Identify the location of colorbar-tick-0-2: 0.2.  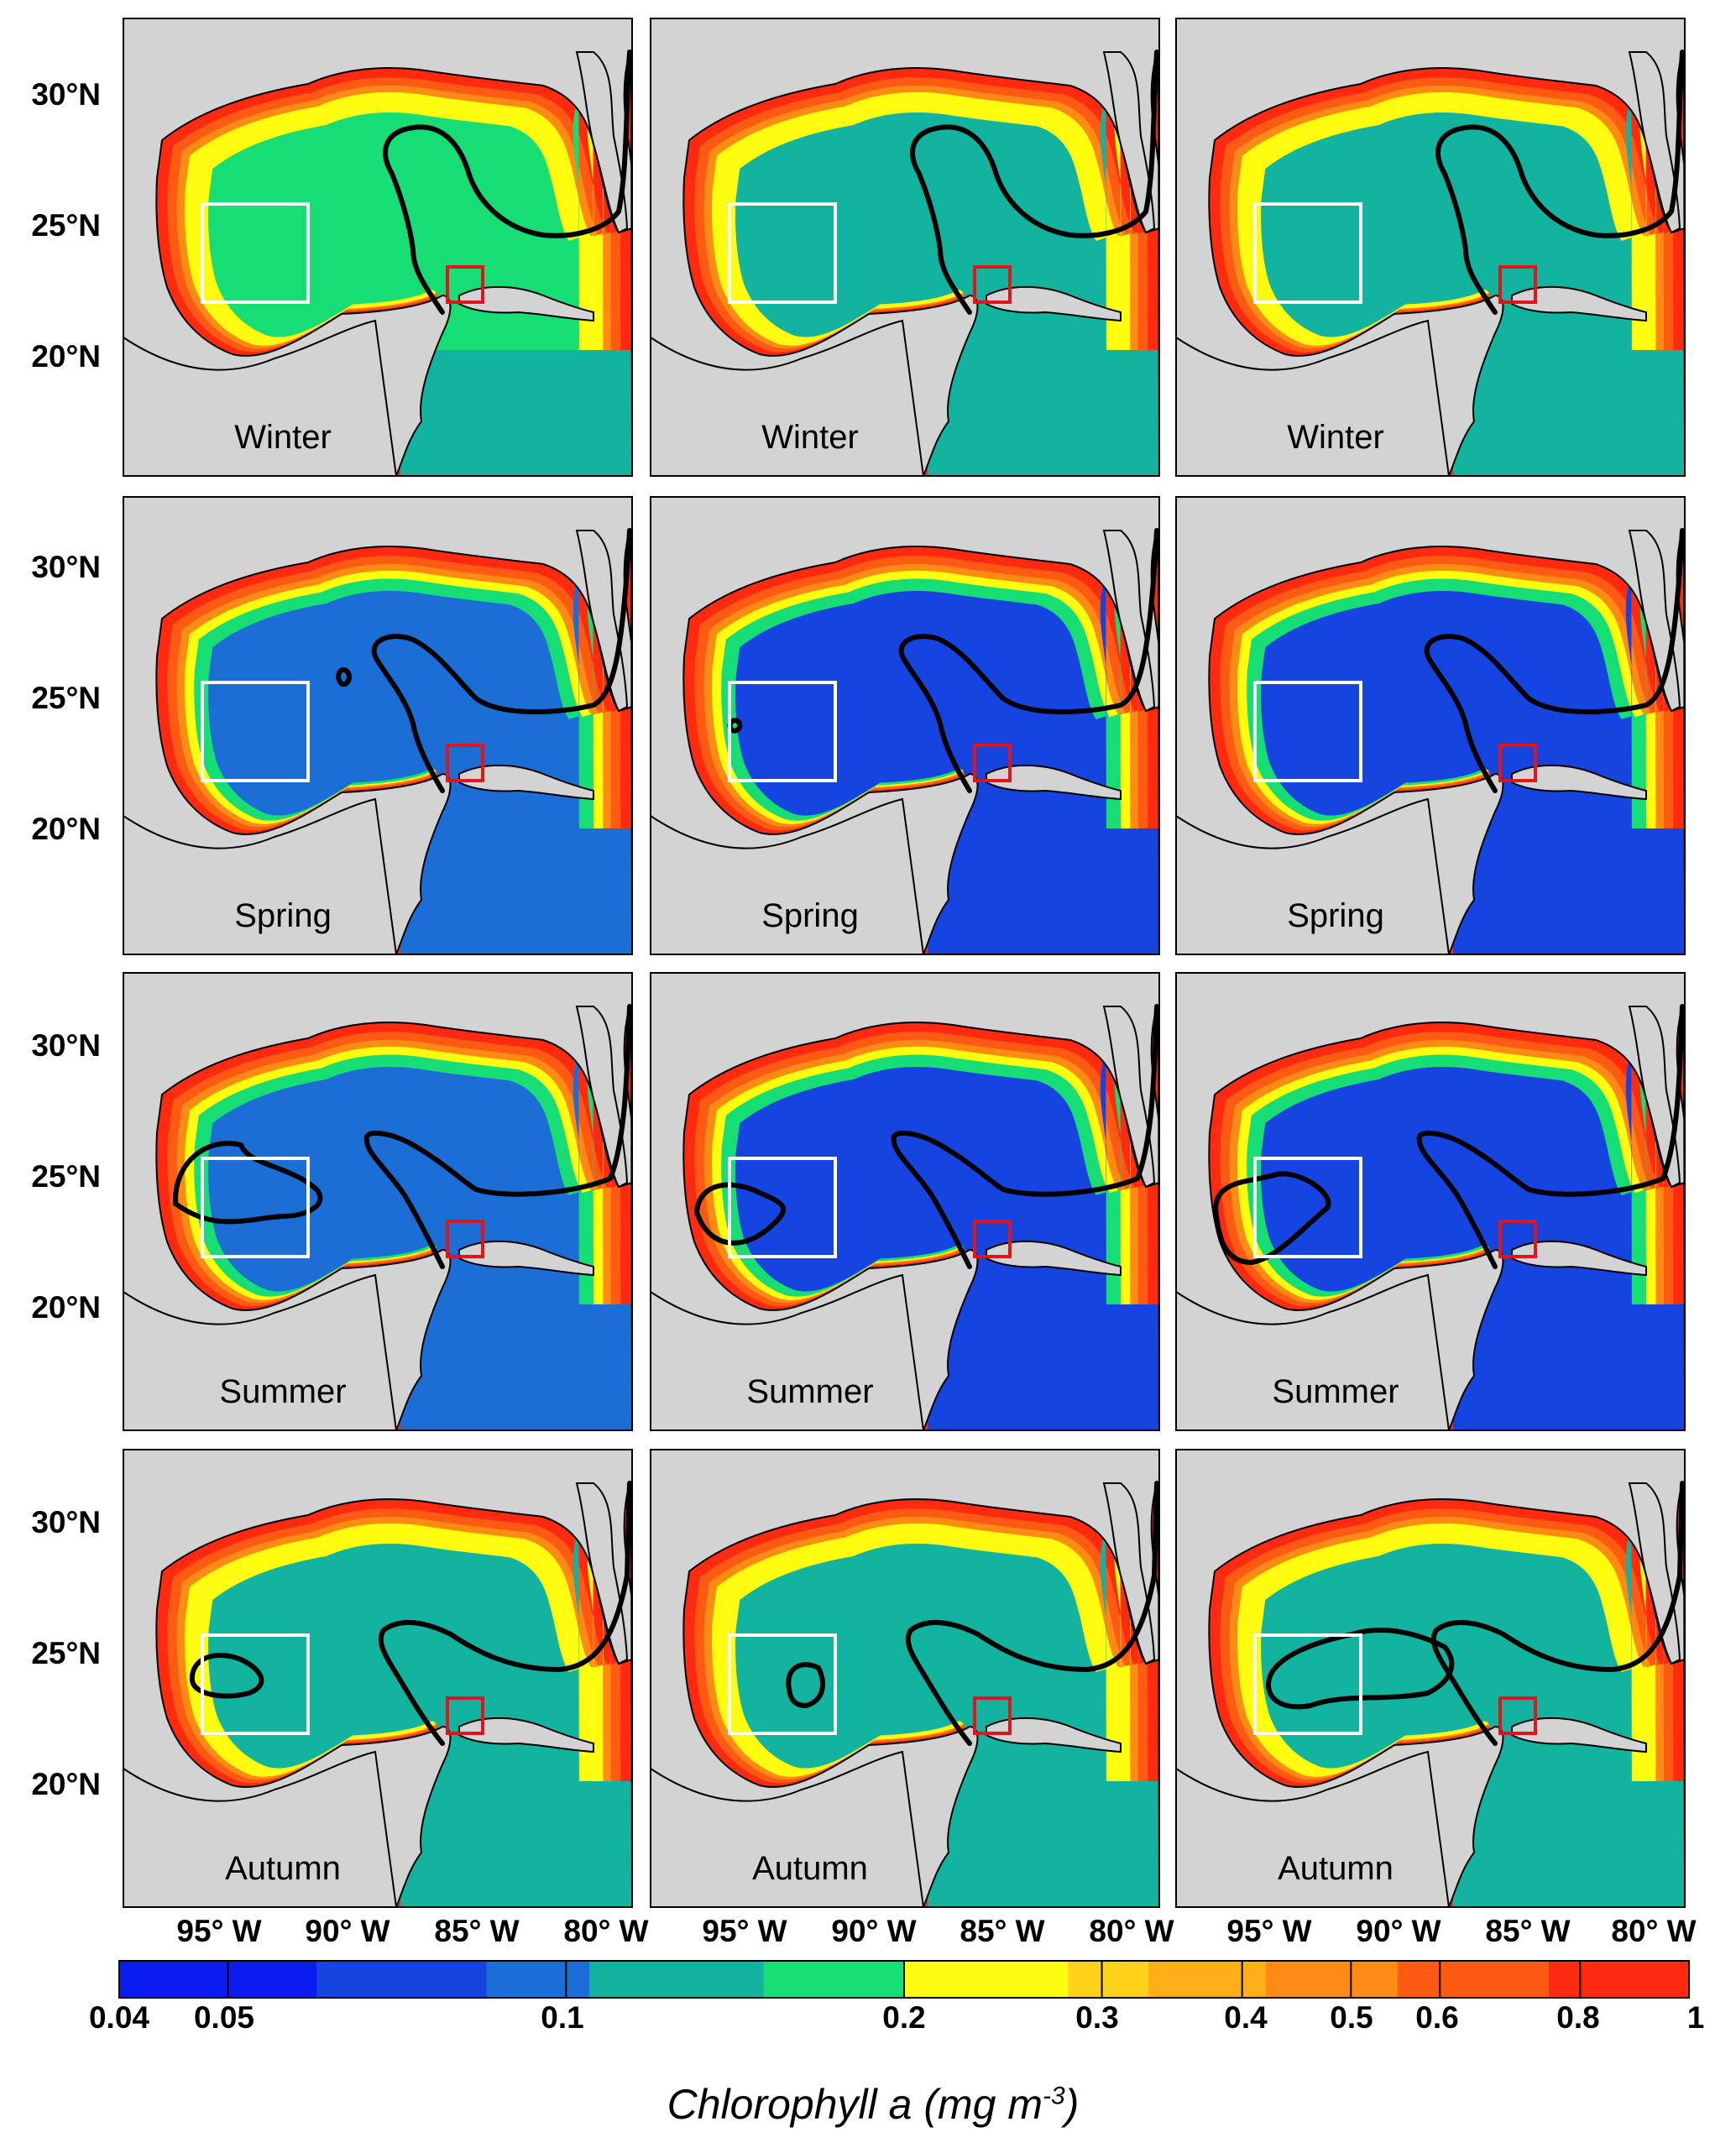
(904, 2017).